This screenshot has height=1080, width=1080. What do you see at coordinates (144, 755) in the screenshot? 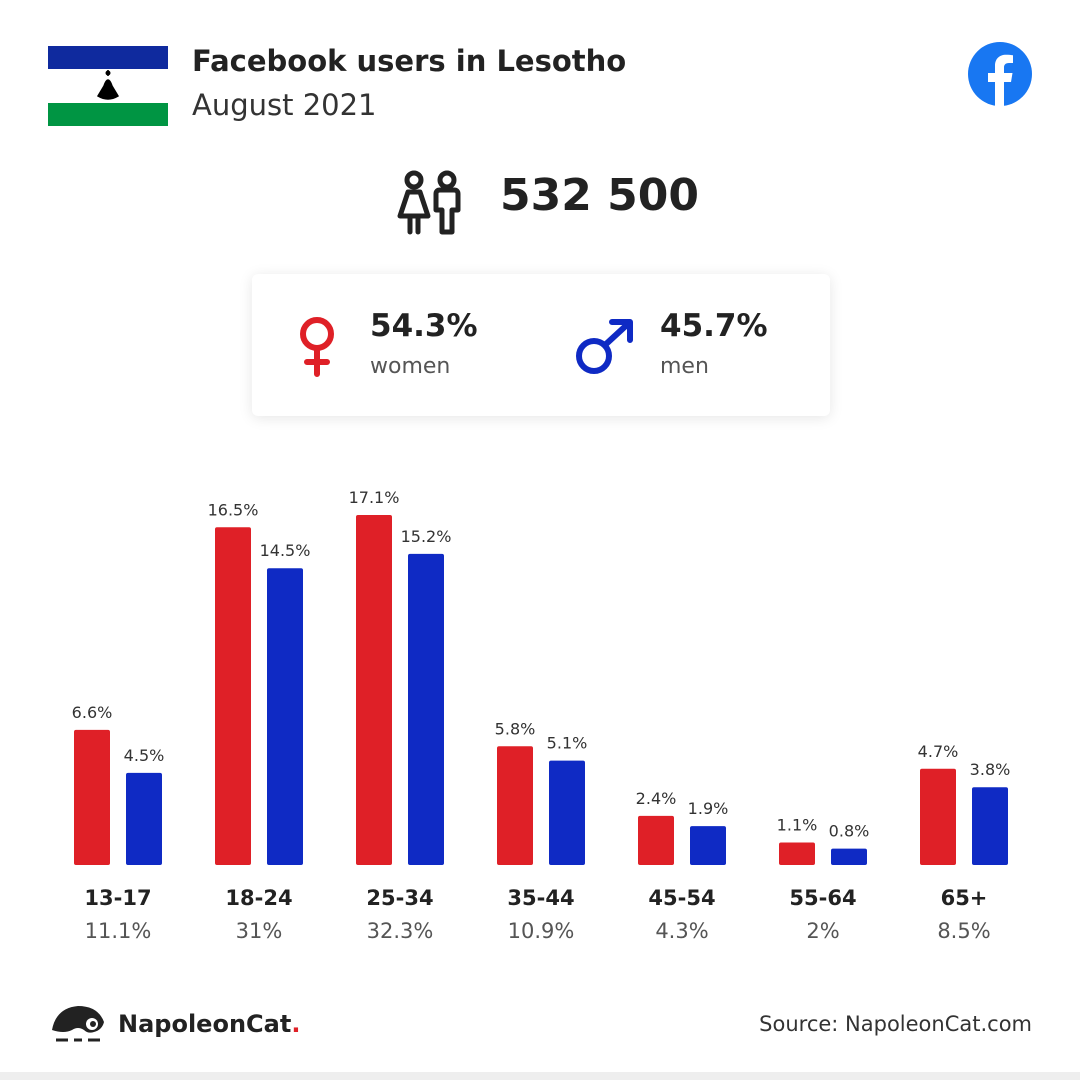
I see `bar-value-label: 4.5%` at bounding box center [144, 755].